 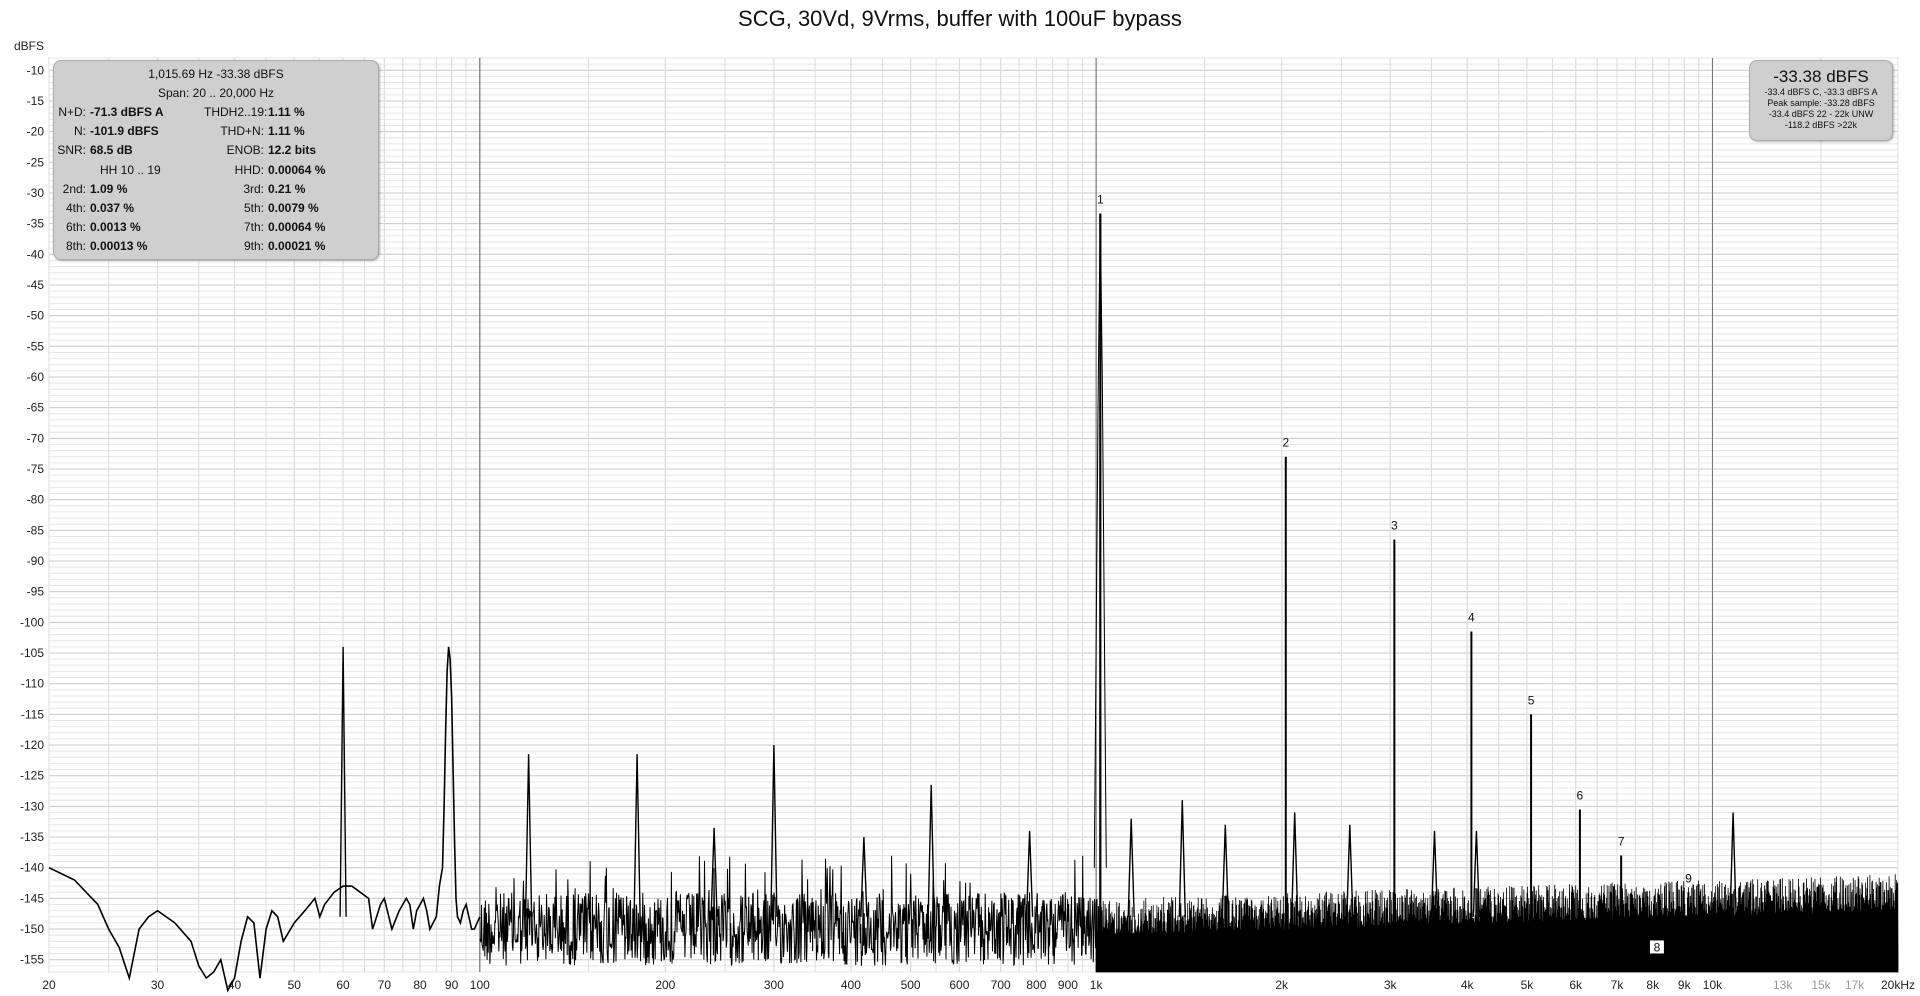 I want to click on stats-label: 6th:, so click(x=75, y=227).